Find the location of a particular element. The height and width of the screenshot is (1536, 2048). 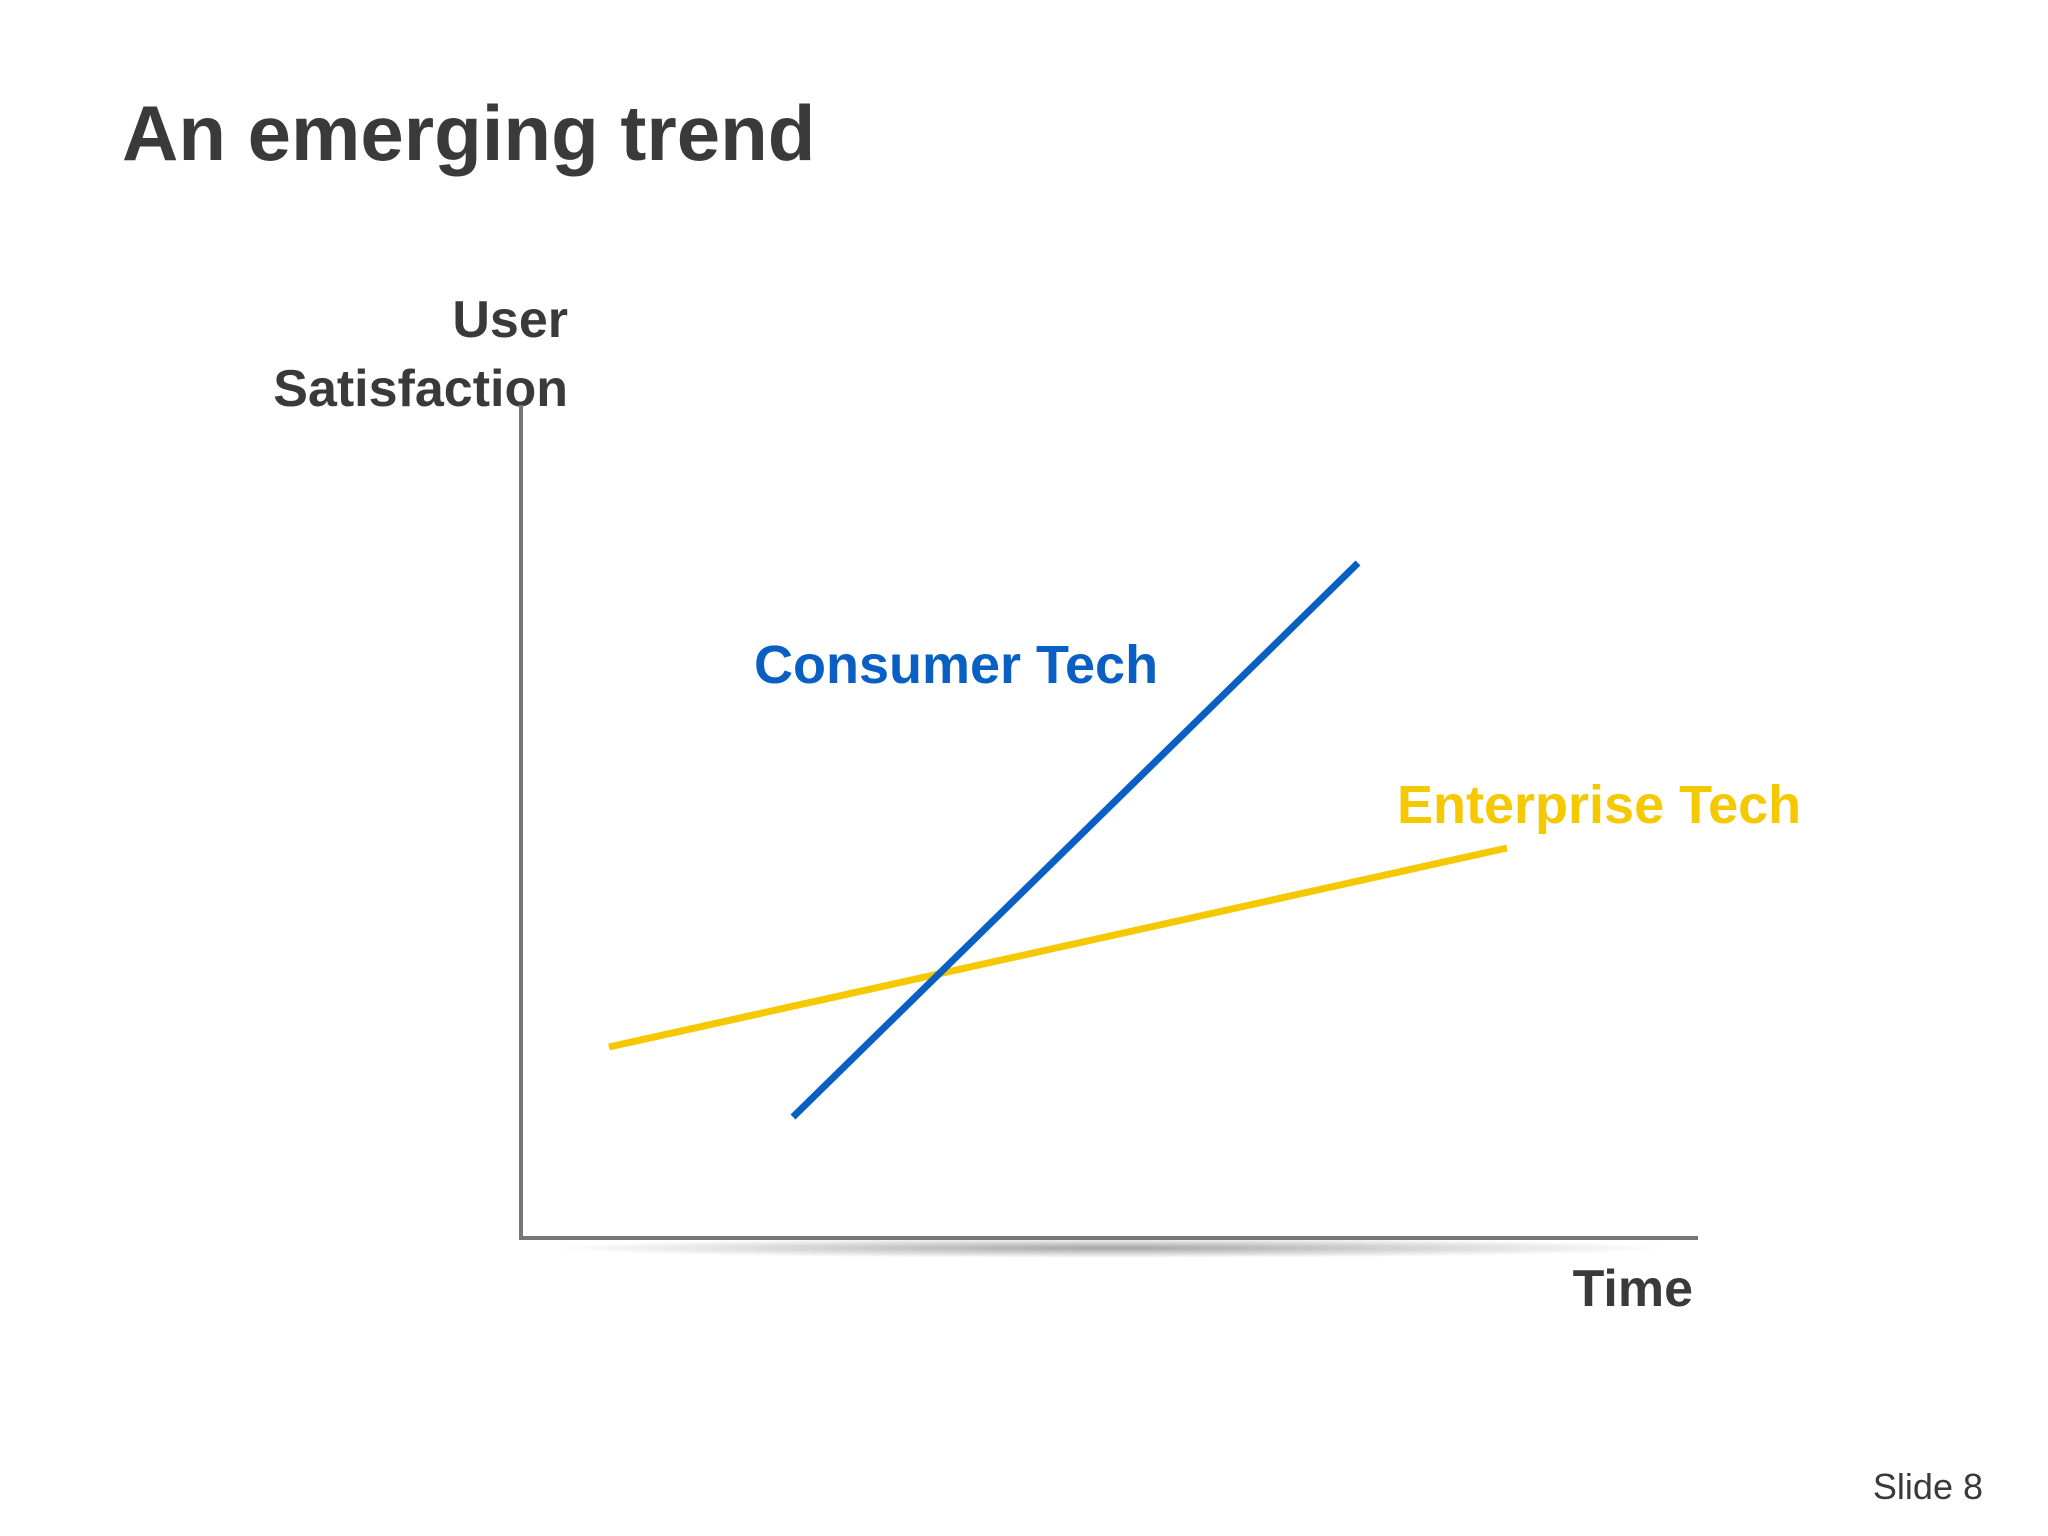

consumer-line is located at coordinates (1075, 840).